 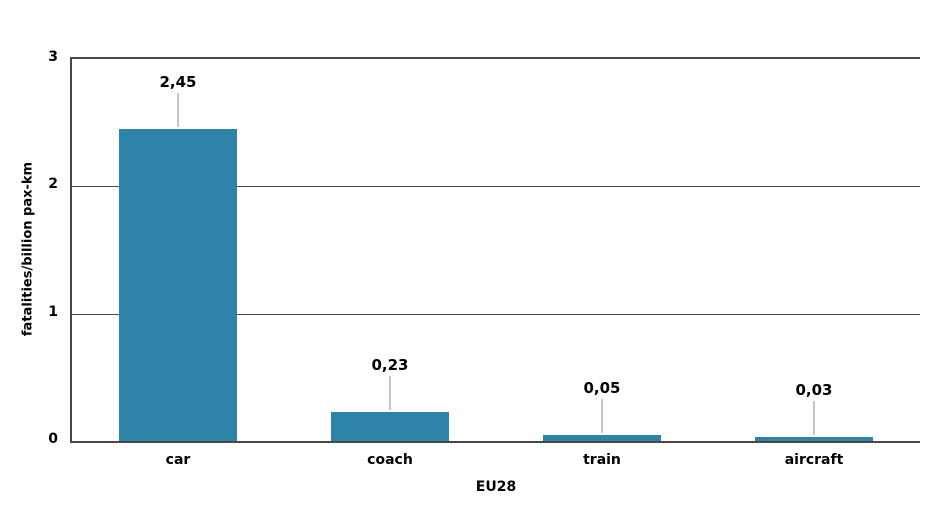 What do you see at coordinates (390, 460) in the screenshot?
I see `x-category-label-coach: coach` at bounding box center [390, 460].